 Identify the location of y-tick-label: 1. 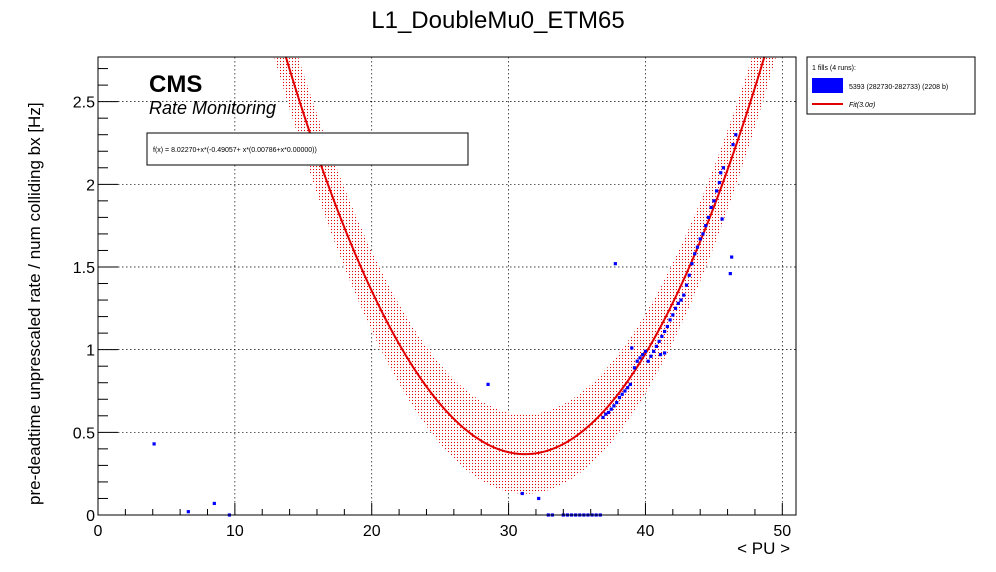
(90, 351).